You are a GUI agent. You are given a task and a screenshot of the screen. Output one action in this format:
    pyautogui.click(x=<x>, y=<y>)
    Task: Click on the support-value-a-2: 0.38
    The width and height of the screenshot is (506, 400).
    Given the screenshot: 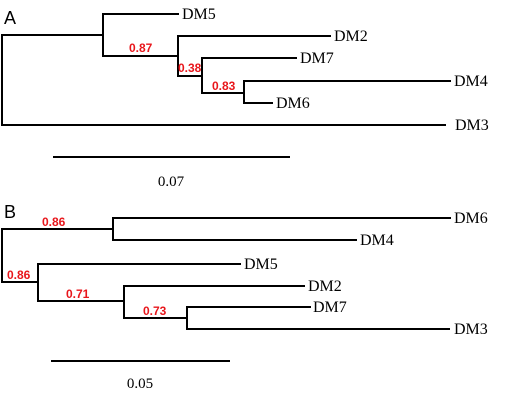 What is the action you would take?
    pyautogui.click(x=190, y=68)
    